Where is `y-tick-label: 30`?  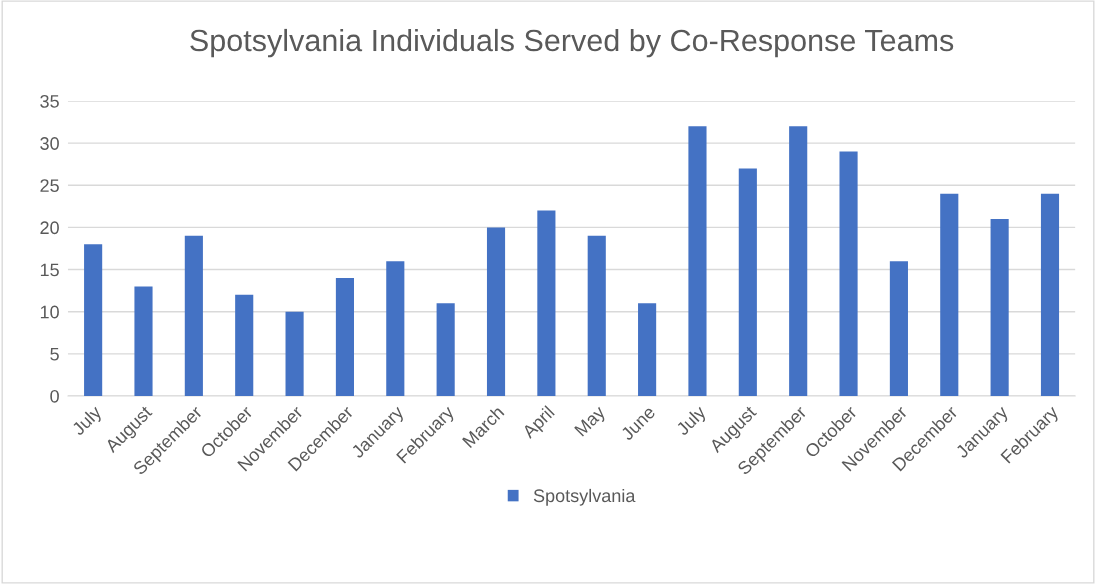 y-tick-label: 30 is located at coordinates (49, 143).